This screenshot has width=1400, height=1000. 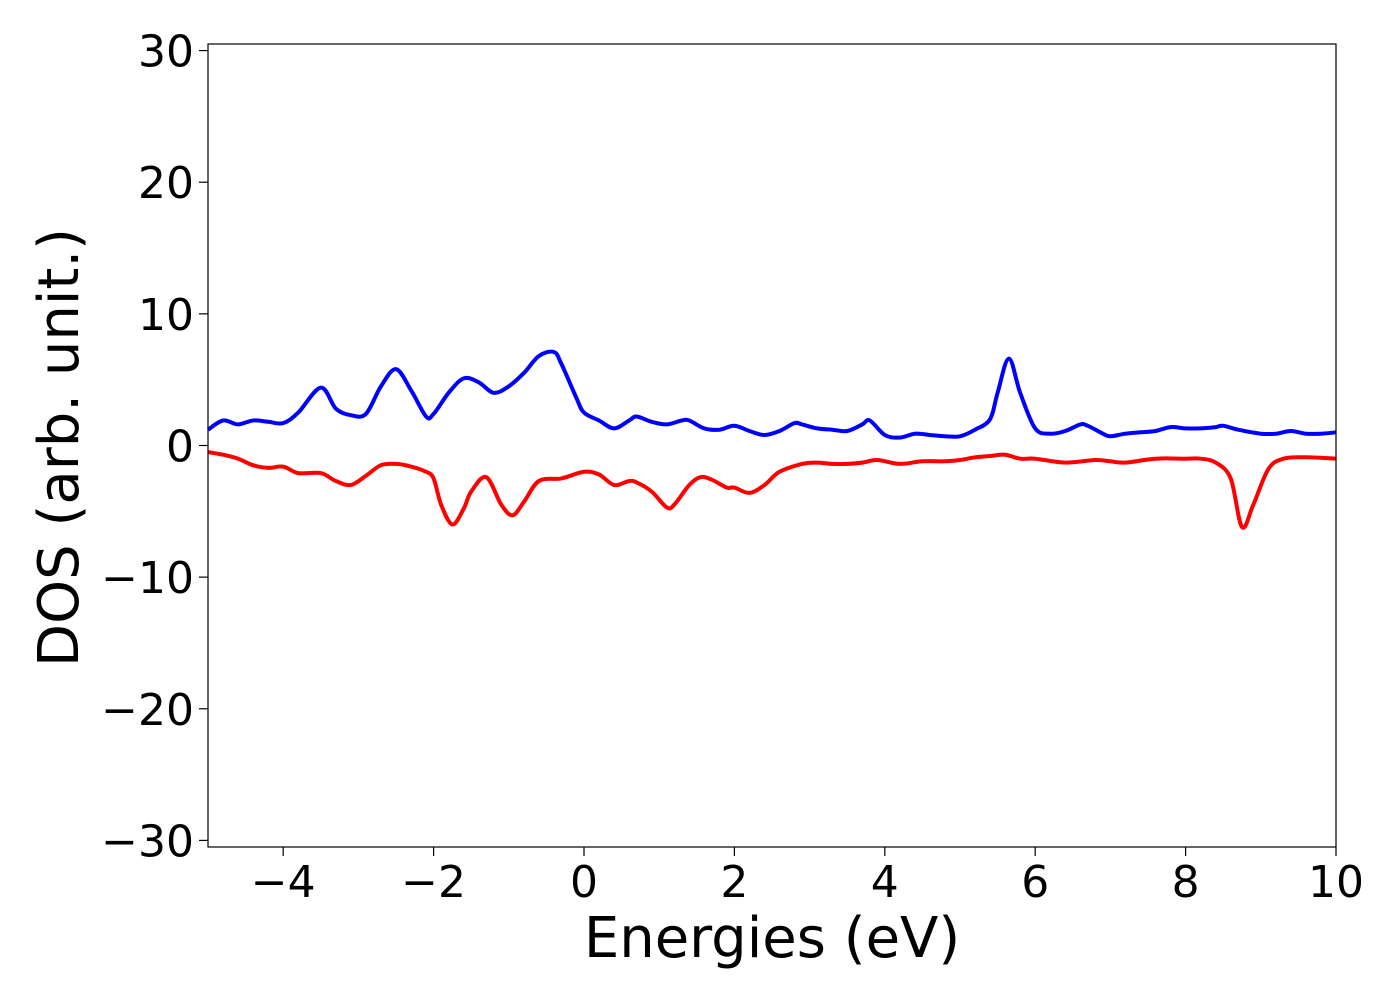 What do you see at coordinates (433, 882) in the screenshot?
I see `x-tick-label: −2` at bounding box center [433, 882].